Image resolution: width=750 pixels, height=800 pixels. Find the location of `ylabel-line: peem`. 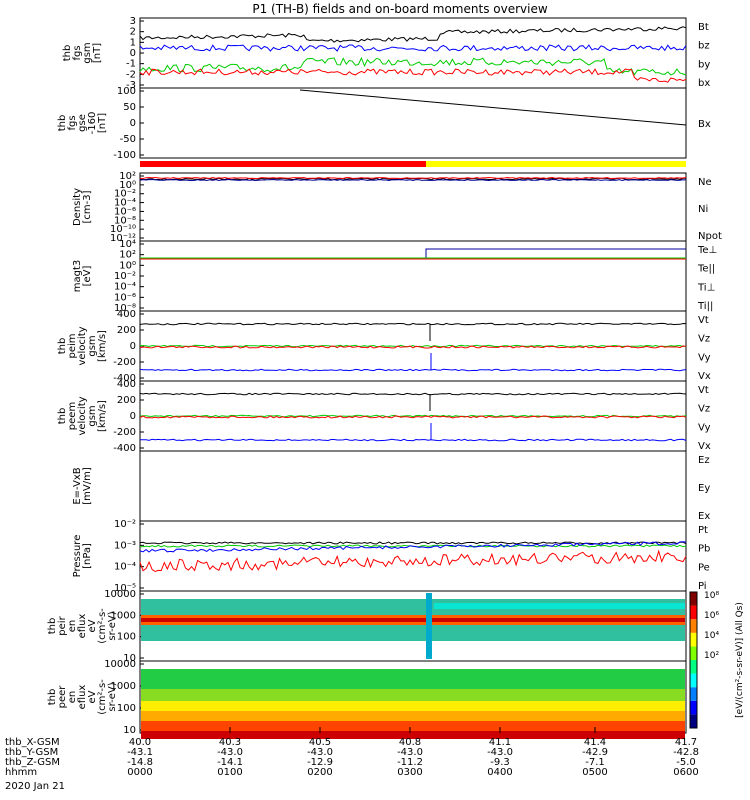

ylabel-line: peem is located at coordinates (72, 416).